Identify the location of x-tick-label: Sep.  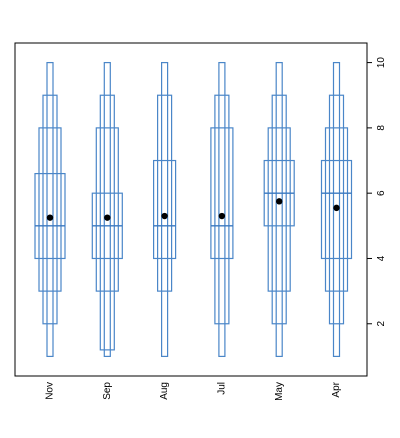
(107, 391).